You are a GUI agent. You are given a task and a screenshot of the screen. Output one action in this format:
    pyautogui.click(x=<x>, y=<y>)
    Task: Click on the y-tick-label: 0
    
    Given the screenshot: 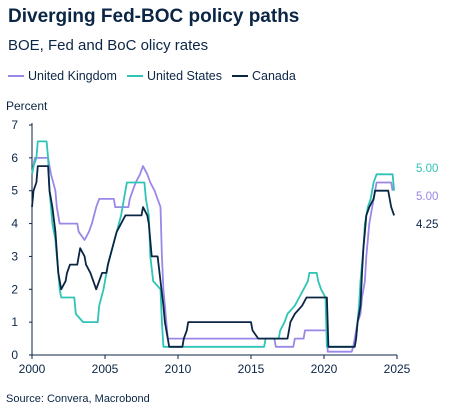 What is the action you would take?
    pyautogui.click(x=14, y=355)
    